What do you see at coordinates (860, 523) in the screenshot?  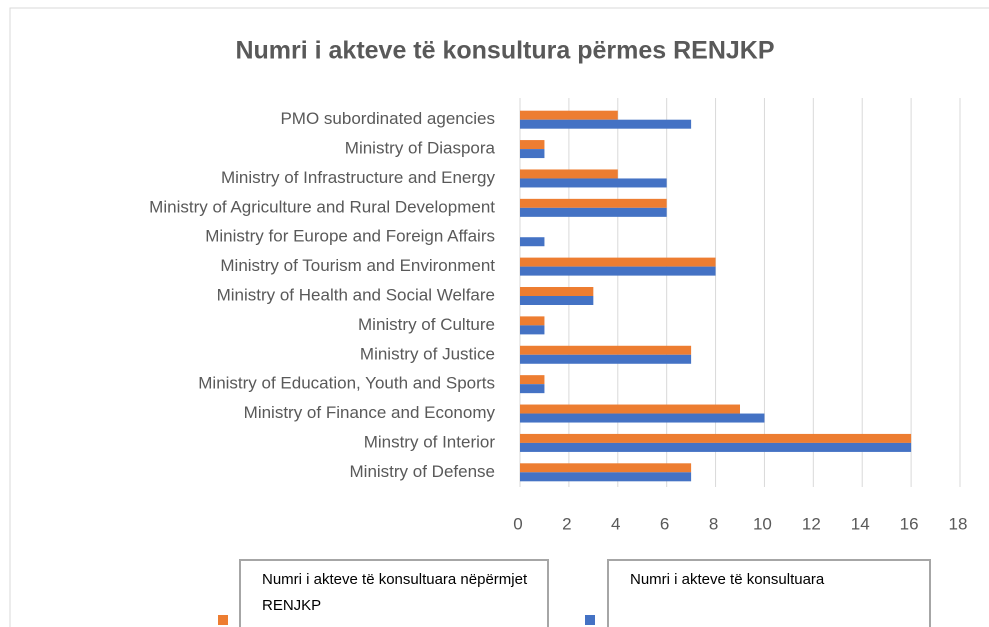 I see `x-tick-label: 14` at bounding box center [860, 523].